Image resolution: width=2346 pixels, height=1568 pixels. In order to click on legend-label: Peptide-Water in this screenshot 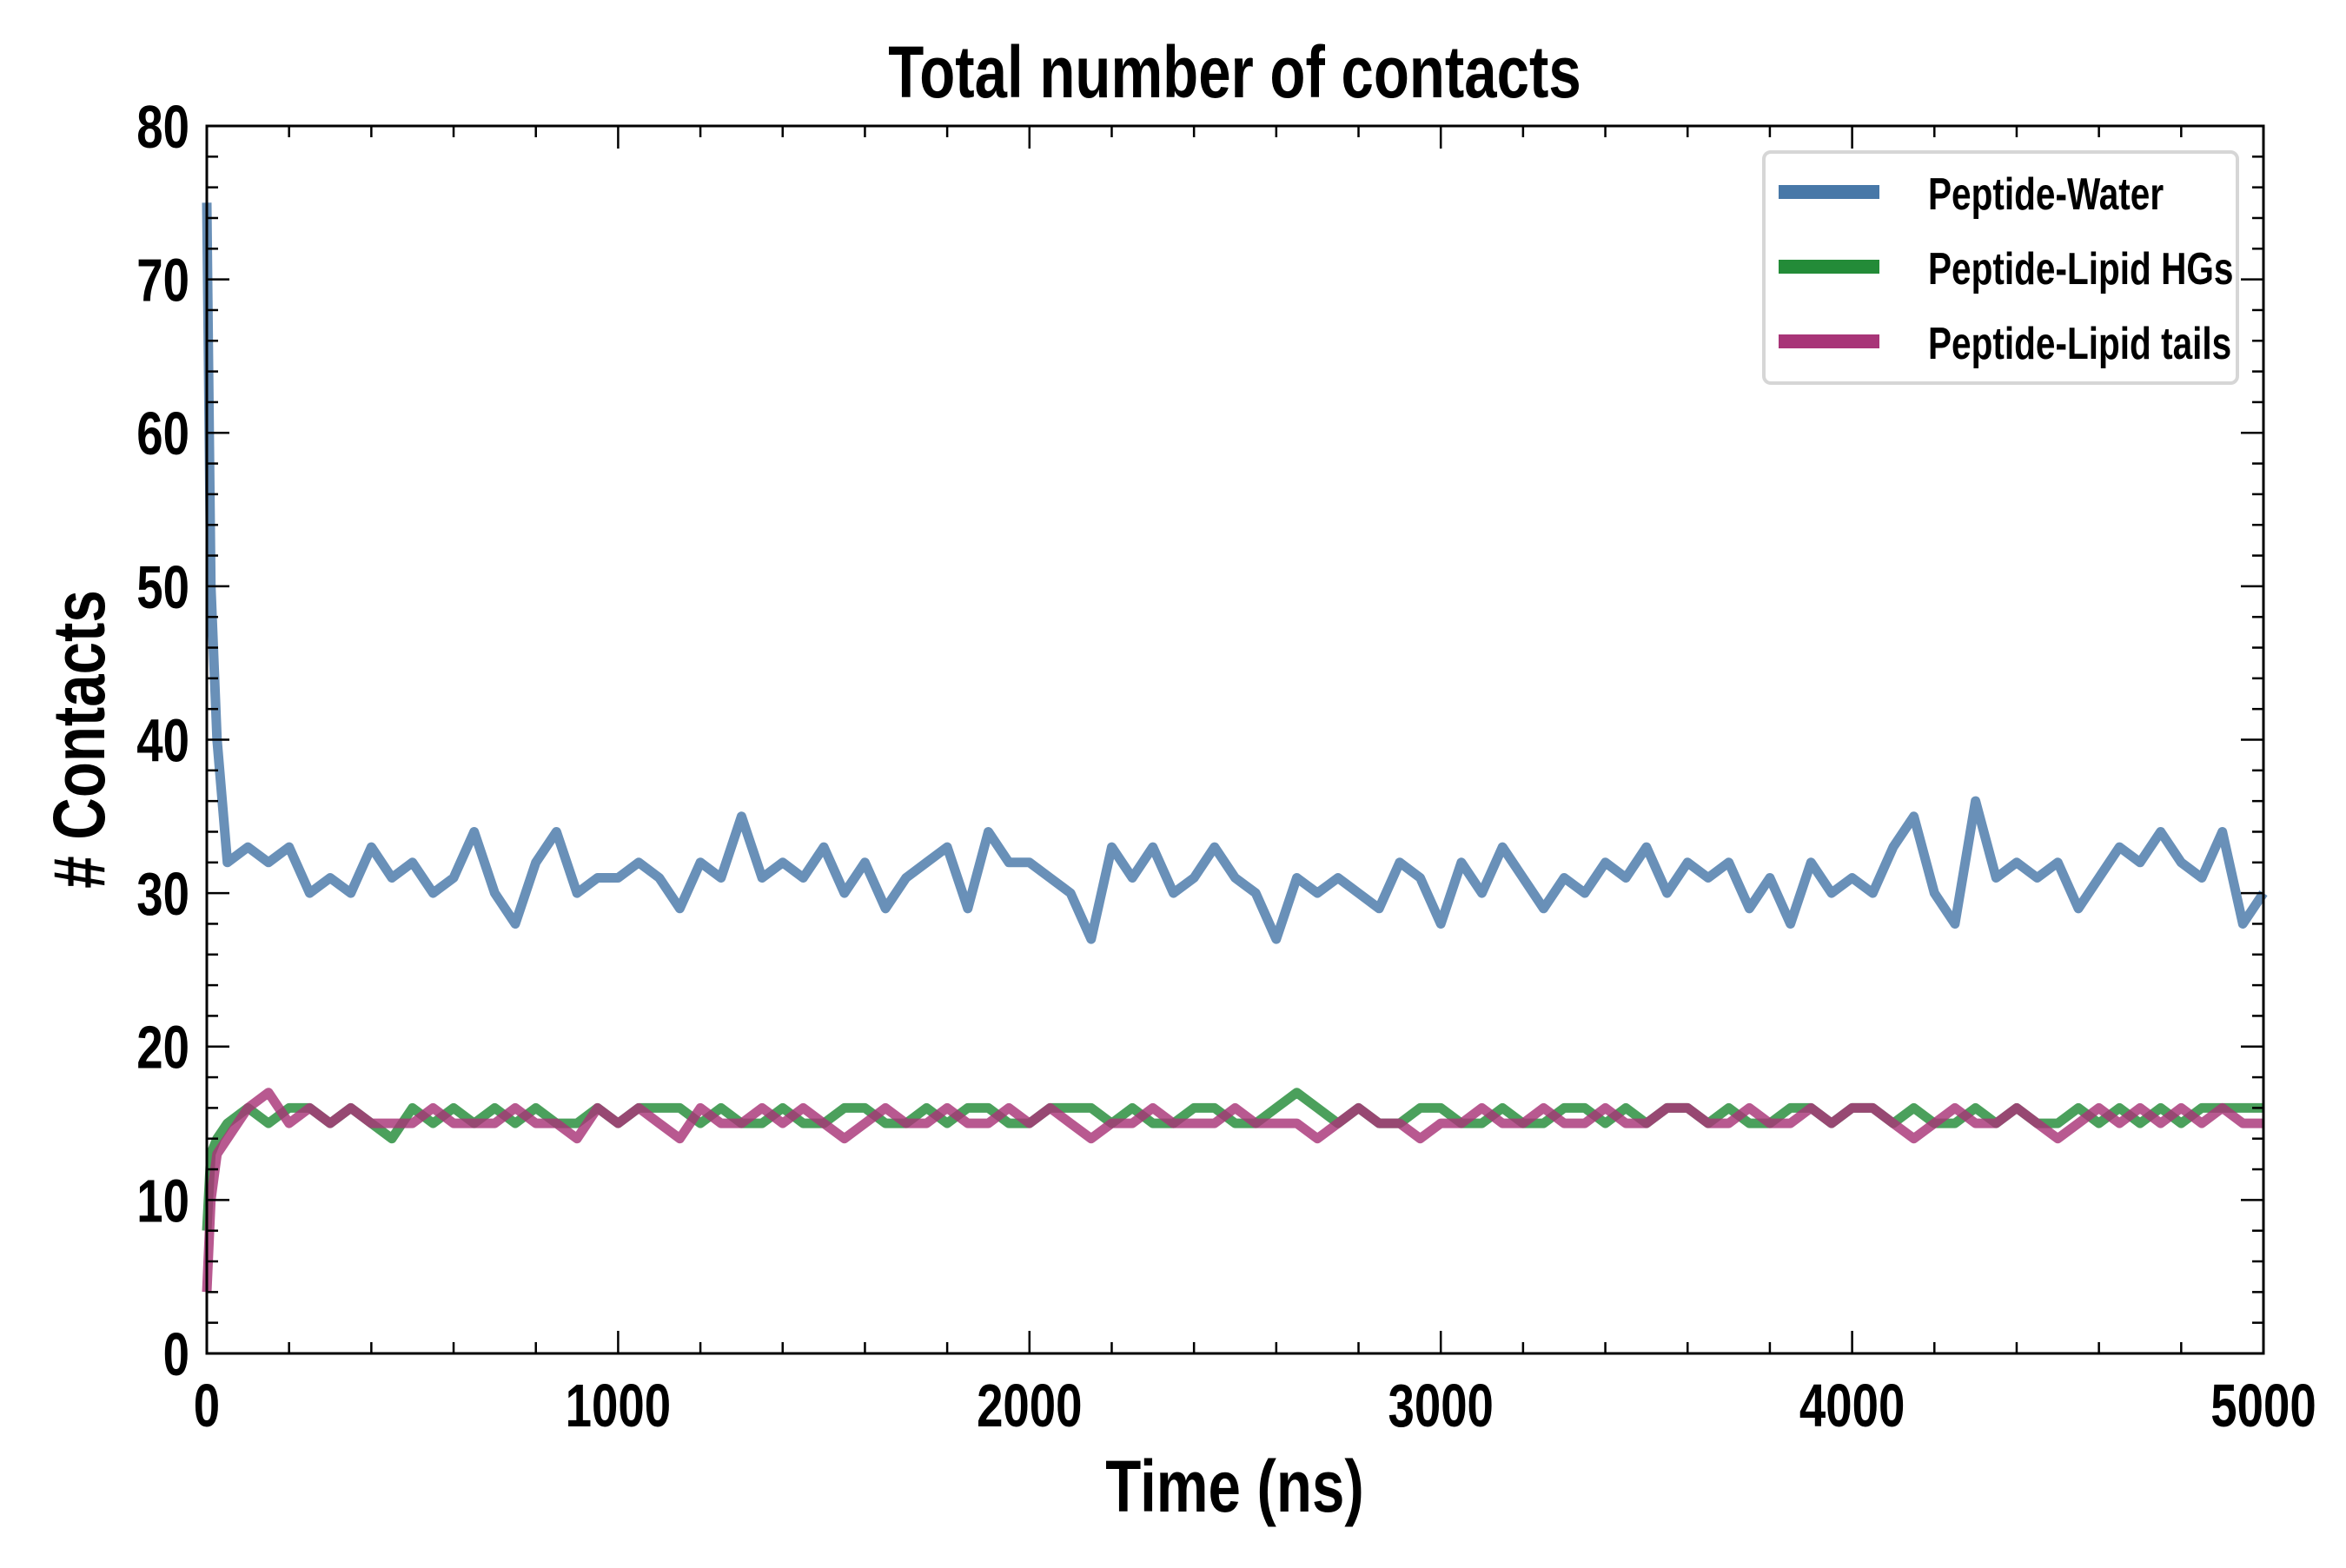, I will do `click(2046, 194)`.